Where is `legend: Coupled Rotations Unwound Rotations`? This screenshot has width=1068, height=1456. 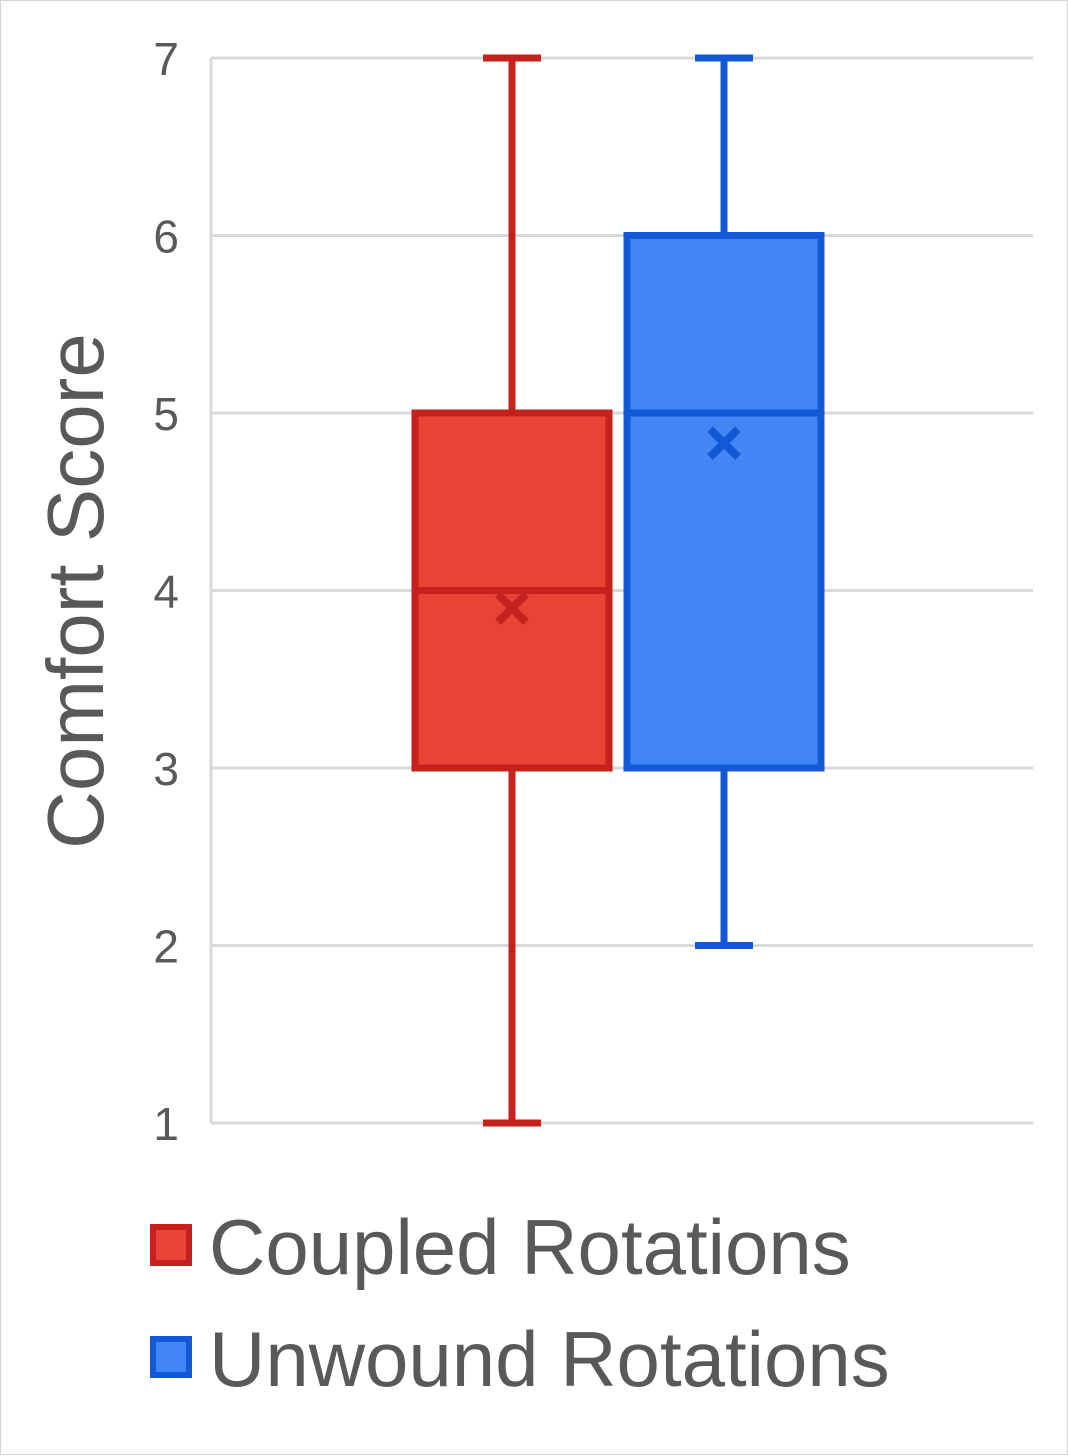
legend: Coupled Rotations Unwound Rotations is located at coordinates (520, 1303).